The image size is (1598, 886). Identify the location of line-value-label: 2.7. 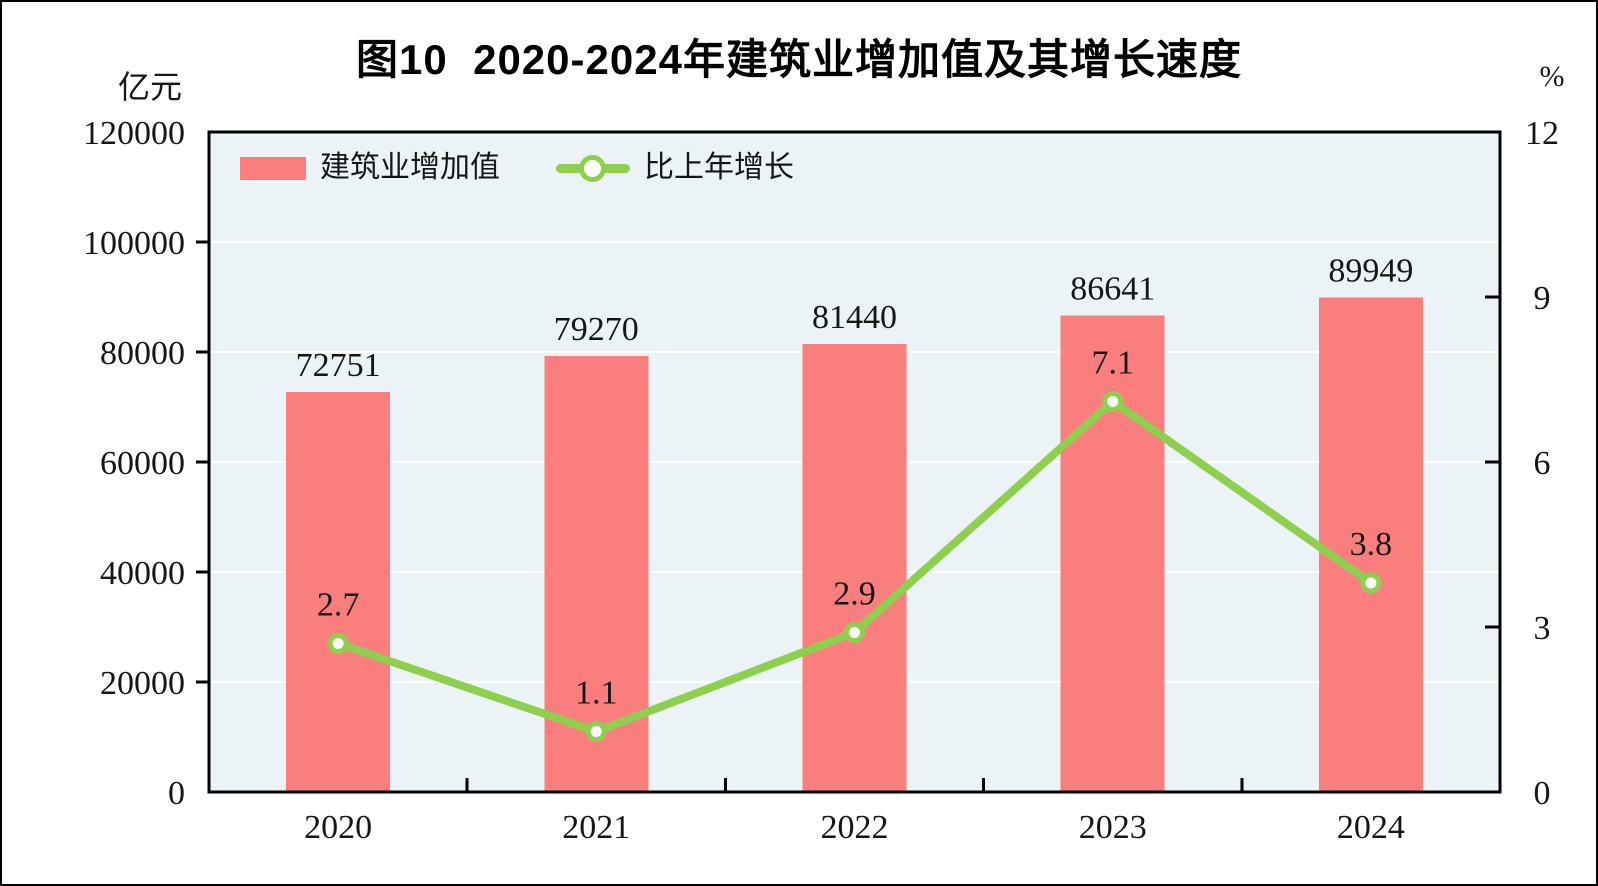
(338, 605).